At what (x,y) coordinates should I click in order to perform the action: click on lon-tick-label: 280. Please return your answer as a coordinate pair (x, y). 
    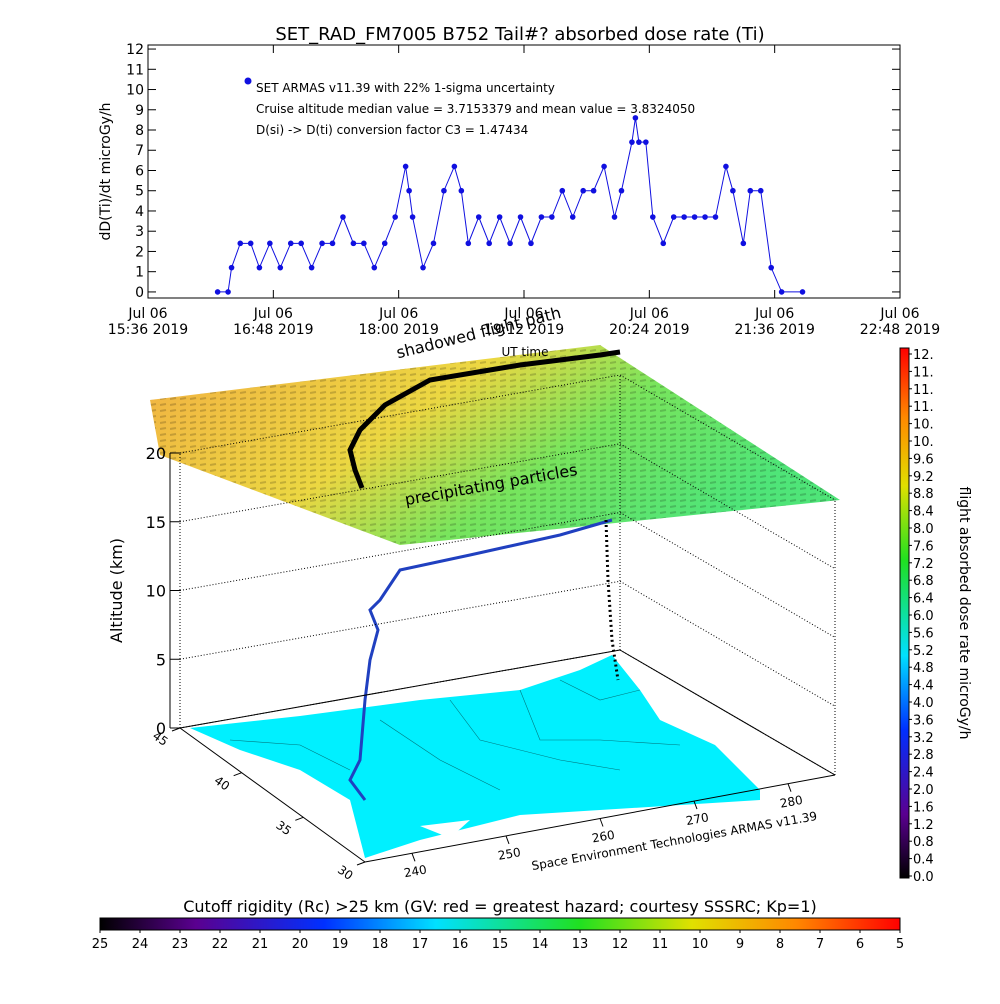
    Looking at the image, I should click on (791, 802).